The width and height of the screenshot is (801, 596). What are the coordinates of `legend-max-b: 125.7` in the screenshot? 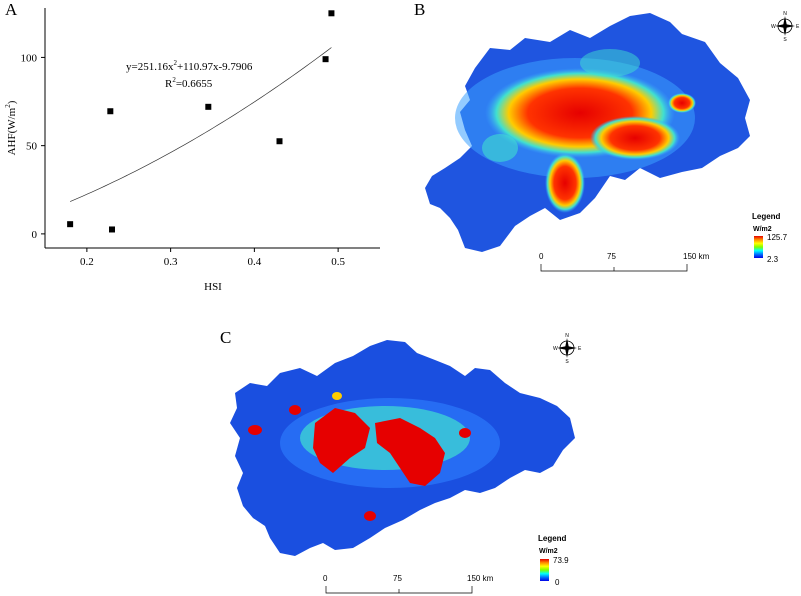 It's located at (777, 237).